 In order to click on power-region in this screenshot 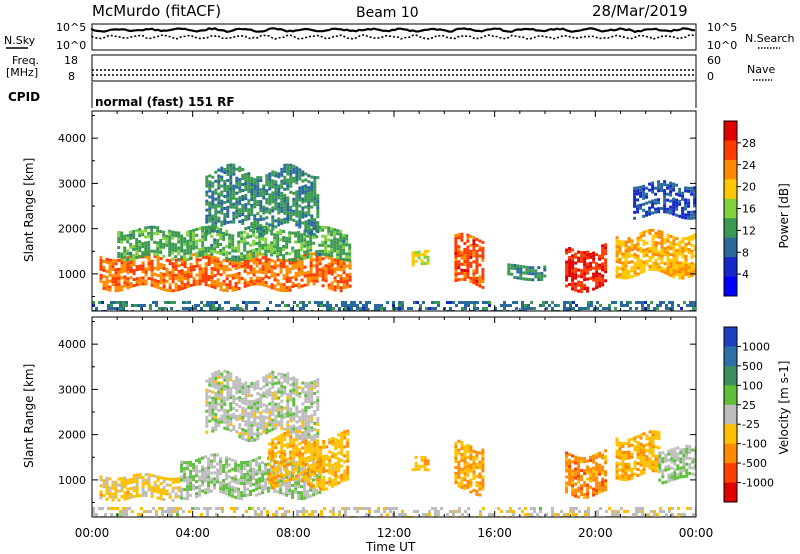, I will do `click(262, 200)`.